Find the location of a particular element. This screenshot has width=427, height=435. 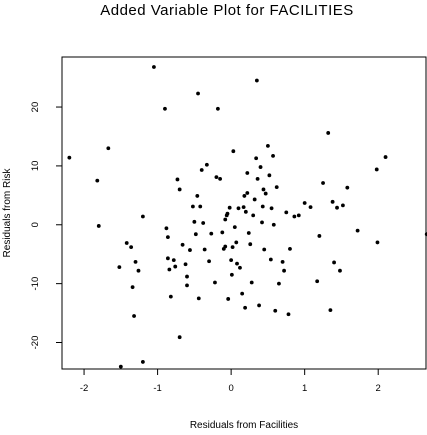

y-axis-label: Residuals from Risk is located at coordinates (7, 213).